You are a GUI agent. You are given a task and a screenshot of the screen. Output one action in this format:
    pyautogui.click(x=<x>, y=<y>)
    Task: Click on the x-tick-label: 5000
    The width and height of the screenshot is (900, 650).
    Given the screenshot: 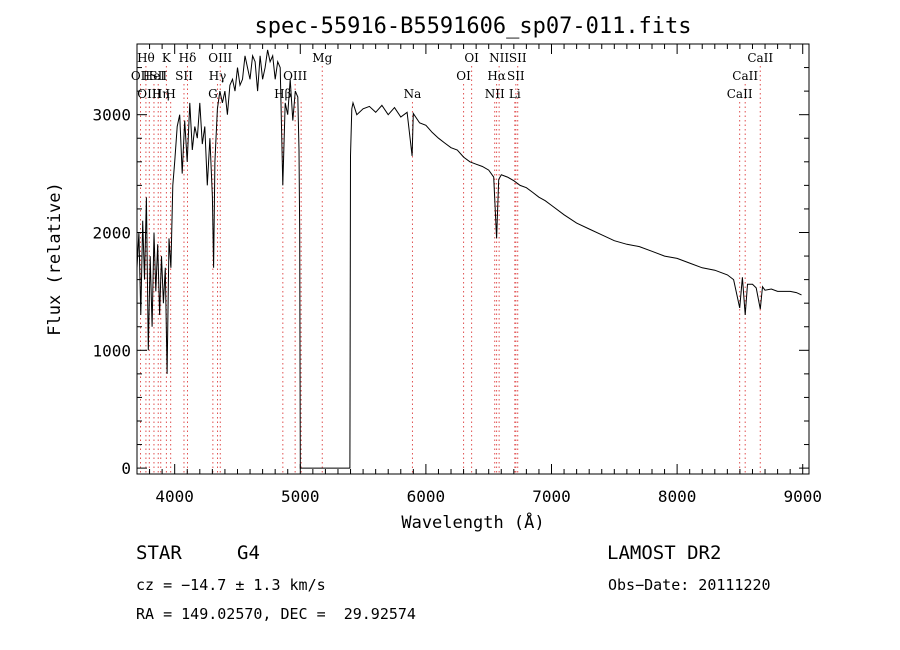 What is the action you would take?
    pyautogui.click(x=300, y=496)
    